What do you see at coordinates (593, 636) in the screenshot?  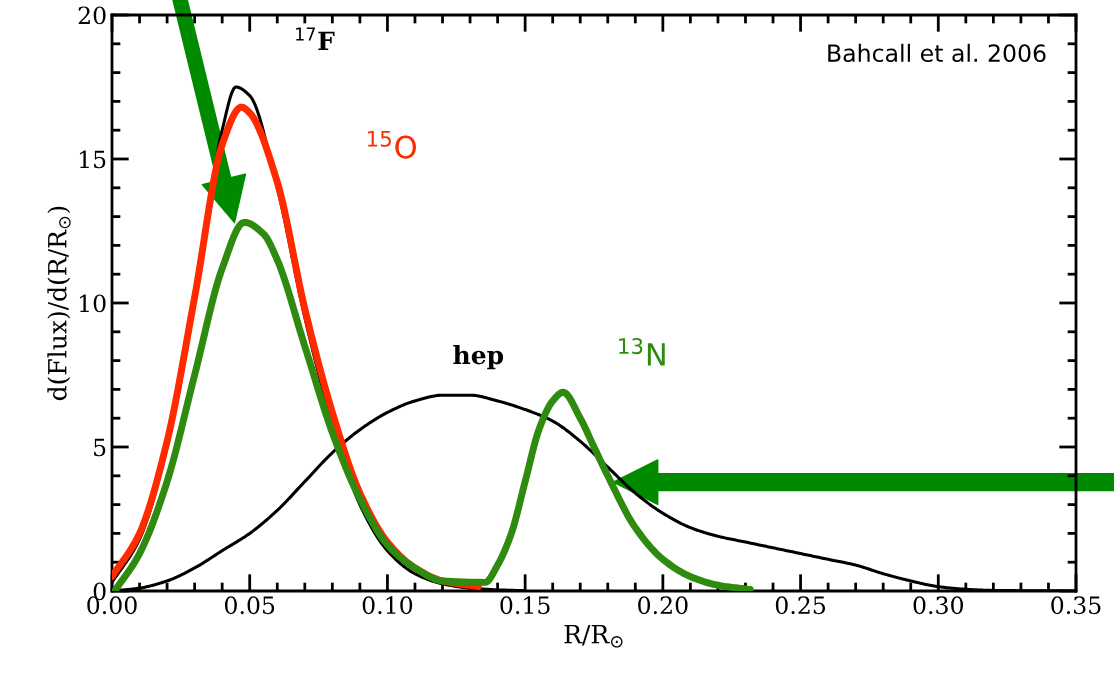 I see `x-axis-title: R/R$_{⊙}$` at bounding box center [593, 636].